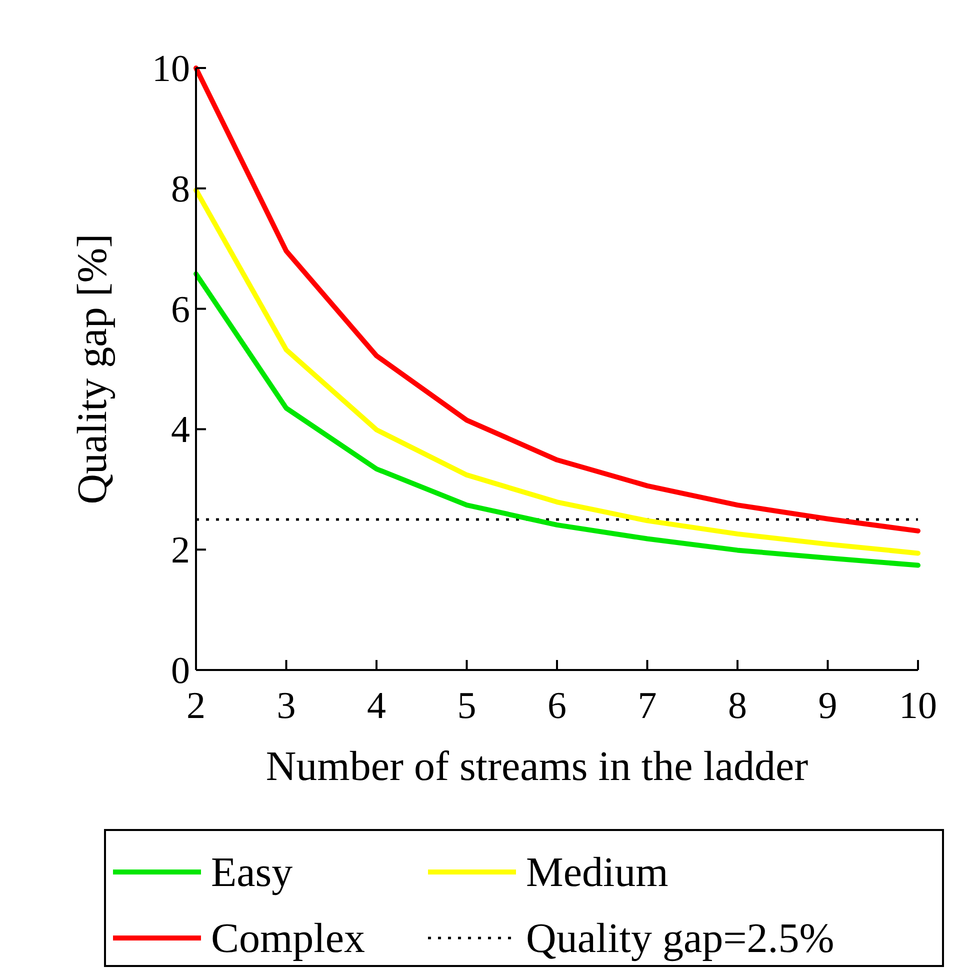 The width and height of the screenshot is (965, 971). I want to click on x-axis-title: Number of streams in the ladder, so click(537, 767).